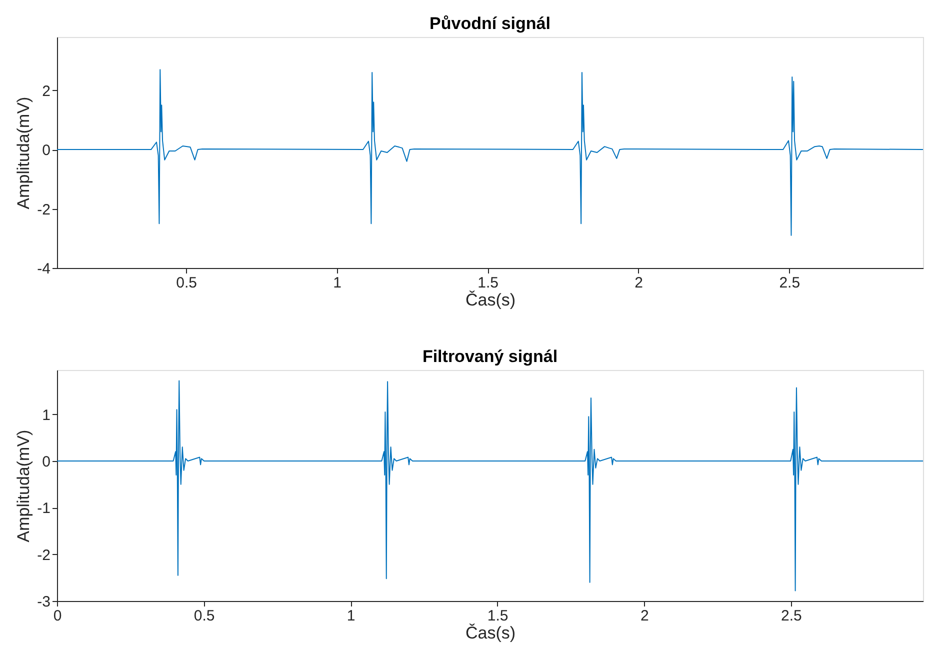 The height and width of the screenshot is (659, 931). Describe the element at coordinates (46, 415) in the screenshot. I see `y-tick-label: 1` at that location.